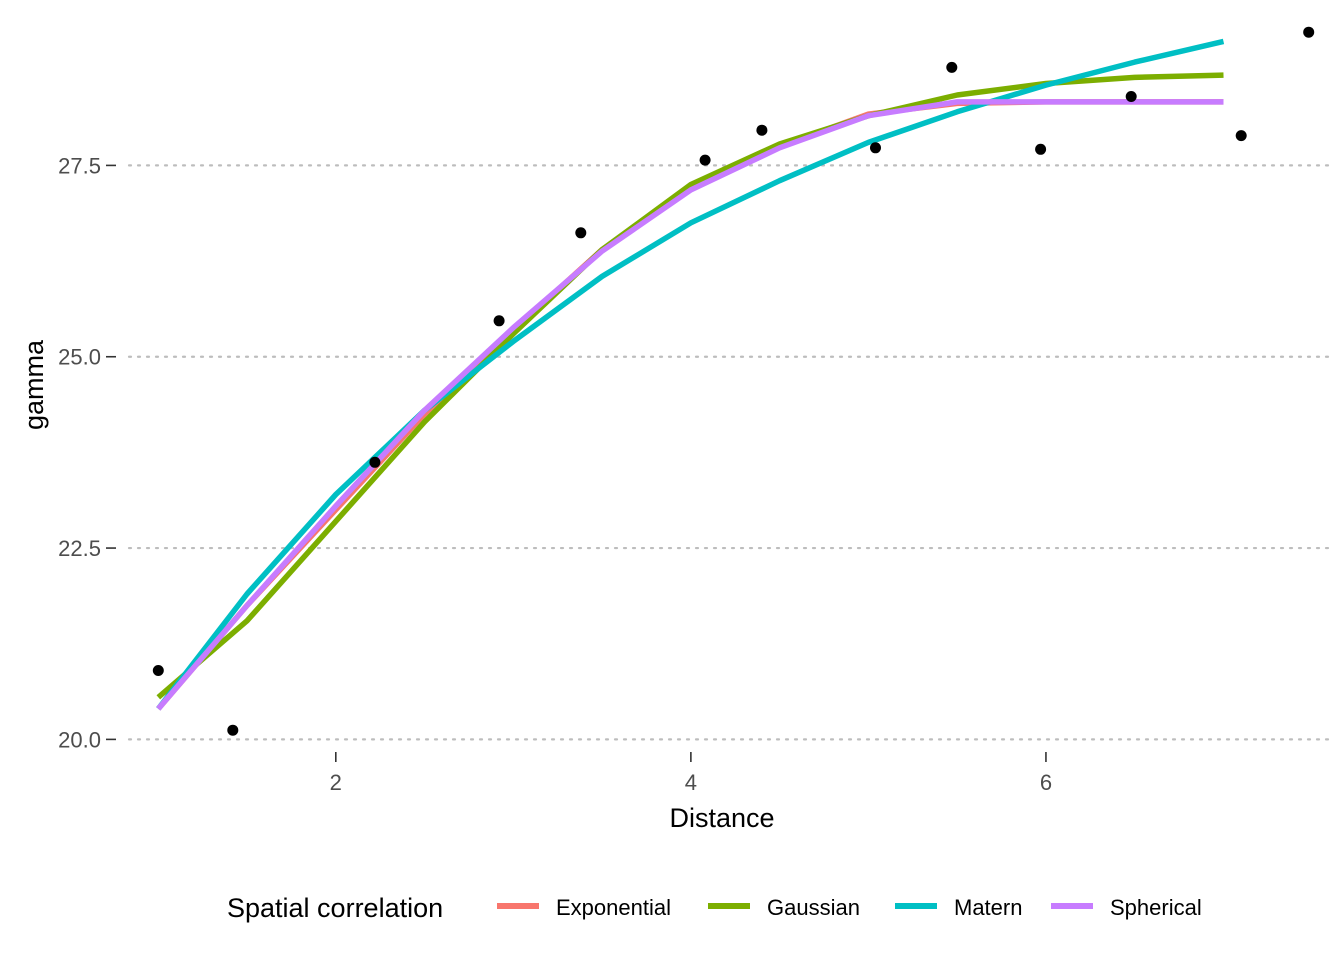 This screenshot has width=1344, height=965. I want to click on legend-label-spherical: Spherical, so click(1156, 907).